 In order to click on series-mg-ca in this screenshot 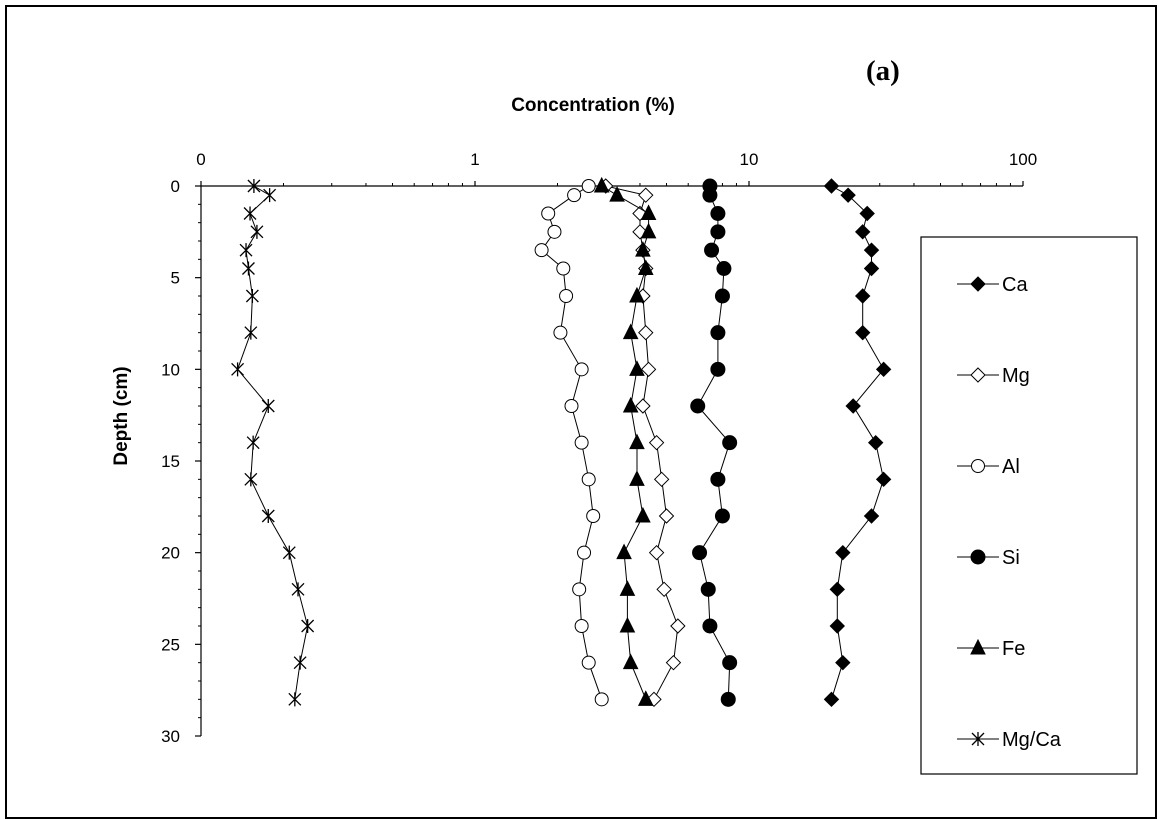, I will do `click(273, 443)`.